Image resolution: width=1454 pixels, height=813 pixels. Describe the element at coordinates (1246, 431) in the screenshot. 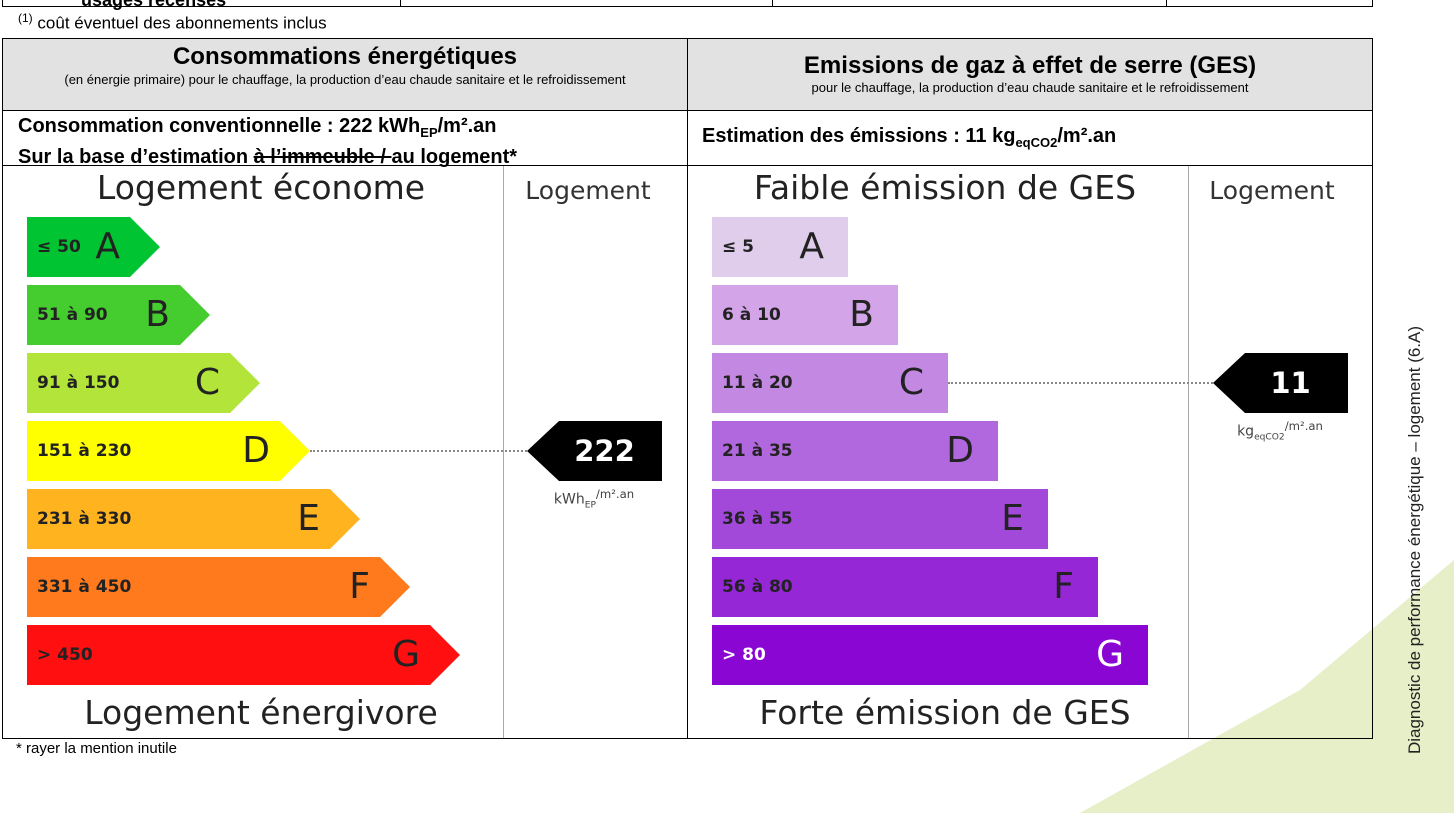

I see `unit-main: kg` at that location.